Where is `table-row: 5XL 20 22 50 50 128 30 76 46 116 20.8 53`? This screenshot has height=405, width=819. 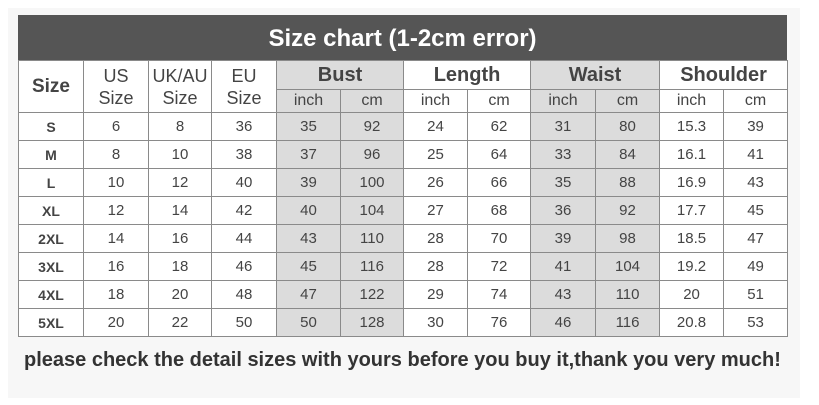 table-row: 5XL 20 22 50 50 128 30 76 46 116 20.8 53 is located at coordinates (403, 322).